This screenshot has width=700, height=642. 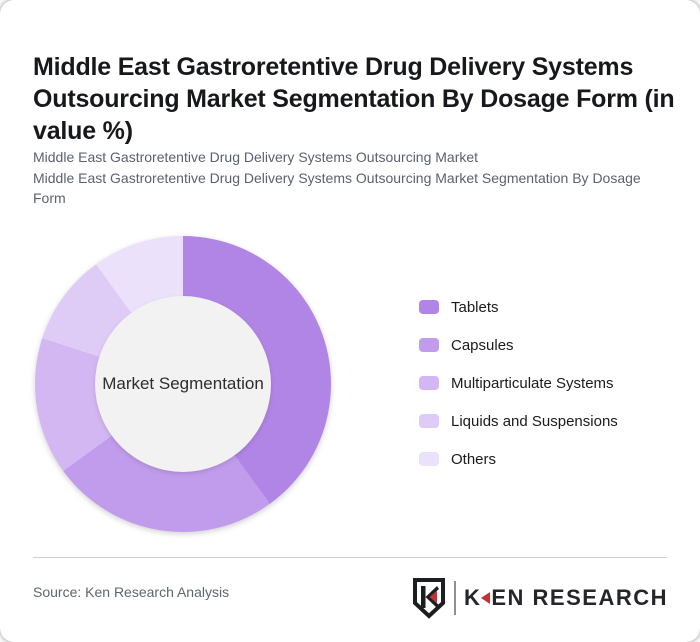 What do you see at coordinates (475, 307) in the screenshot?
I see `legend-label: Tablets` at bounding box center [475, 307].